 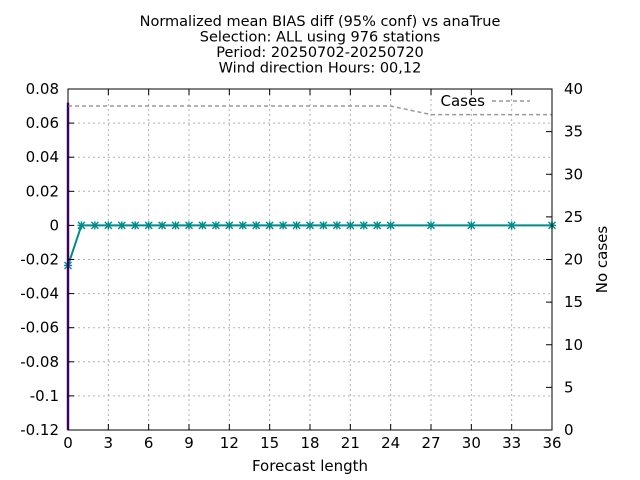 I want to click on y2-axis-label: No cases, so click(x=602, y=260).